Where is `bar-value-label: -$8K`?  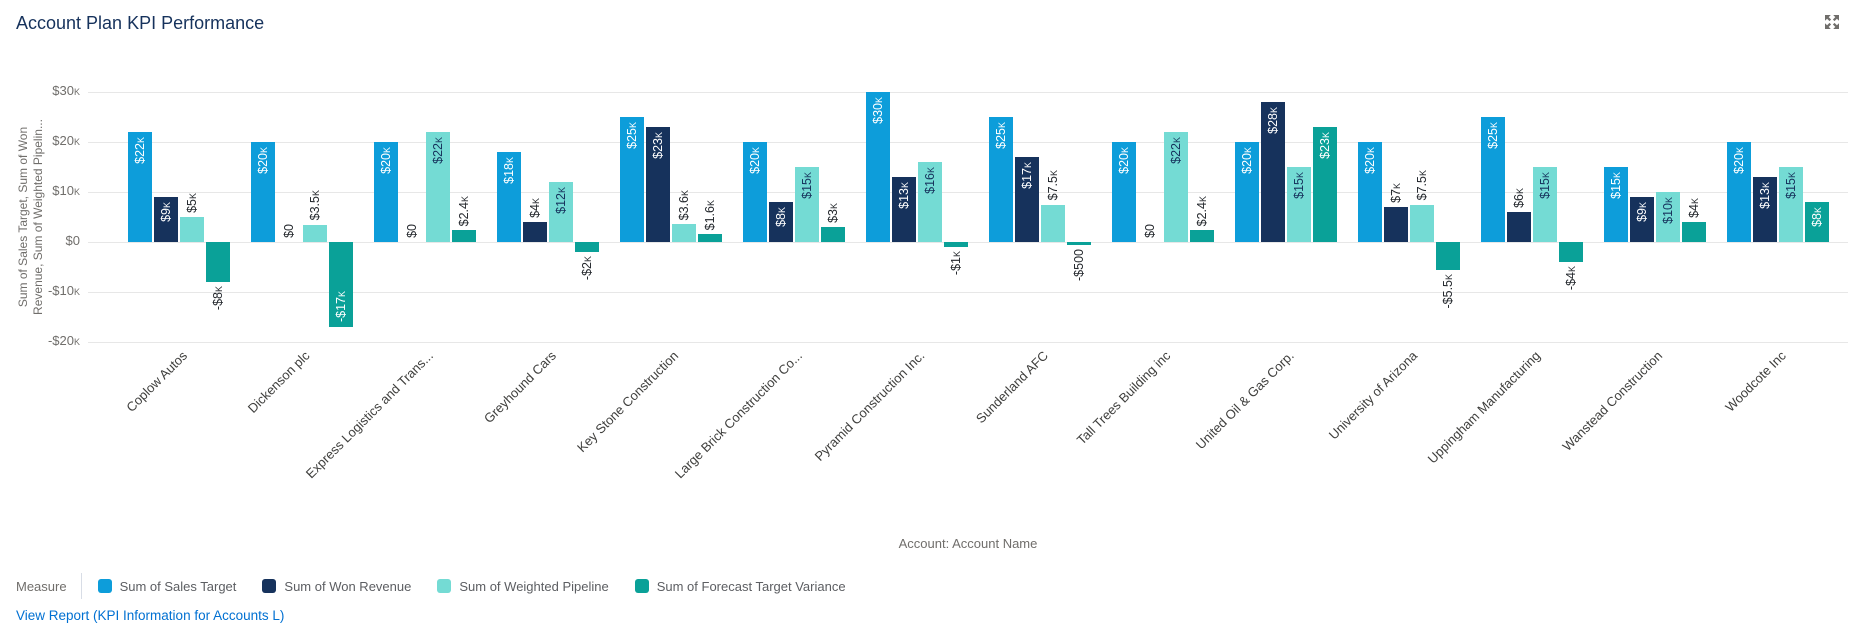 bar-value-label: -$8K is located at coordinates (218, 298).